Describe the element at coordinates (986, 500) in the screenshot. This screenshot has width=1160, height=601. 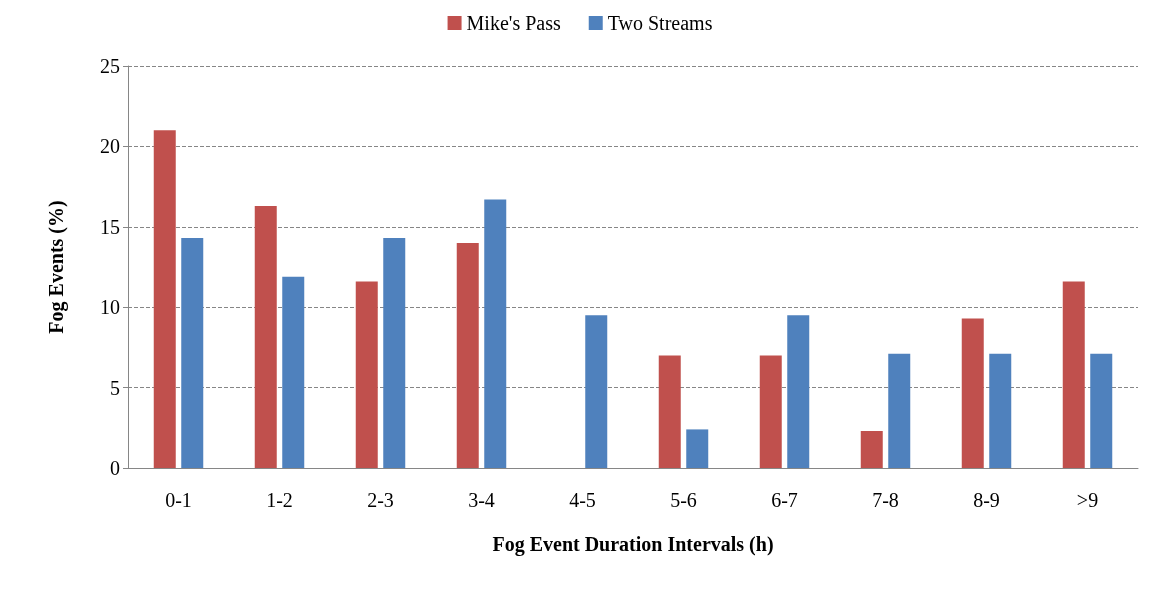
I see `x-tick-label: 8-9` at that location.